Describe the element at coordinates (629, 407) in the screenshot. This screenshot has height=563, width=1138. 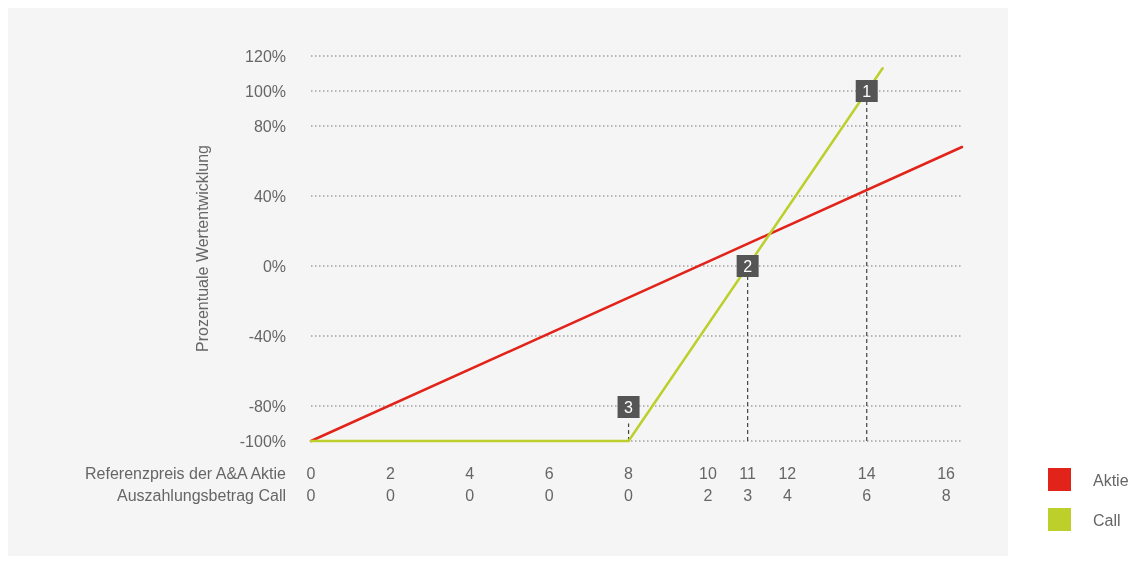
I see `annotation: 3` at that location.